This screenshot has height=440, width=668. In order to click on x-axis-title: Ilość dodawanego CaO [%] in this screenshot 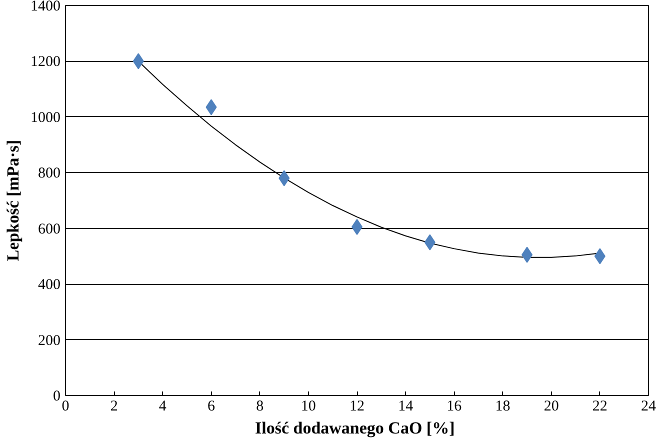, I will do `click(354, 428)`.